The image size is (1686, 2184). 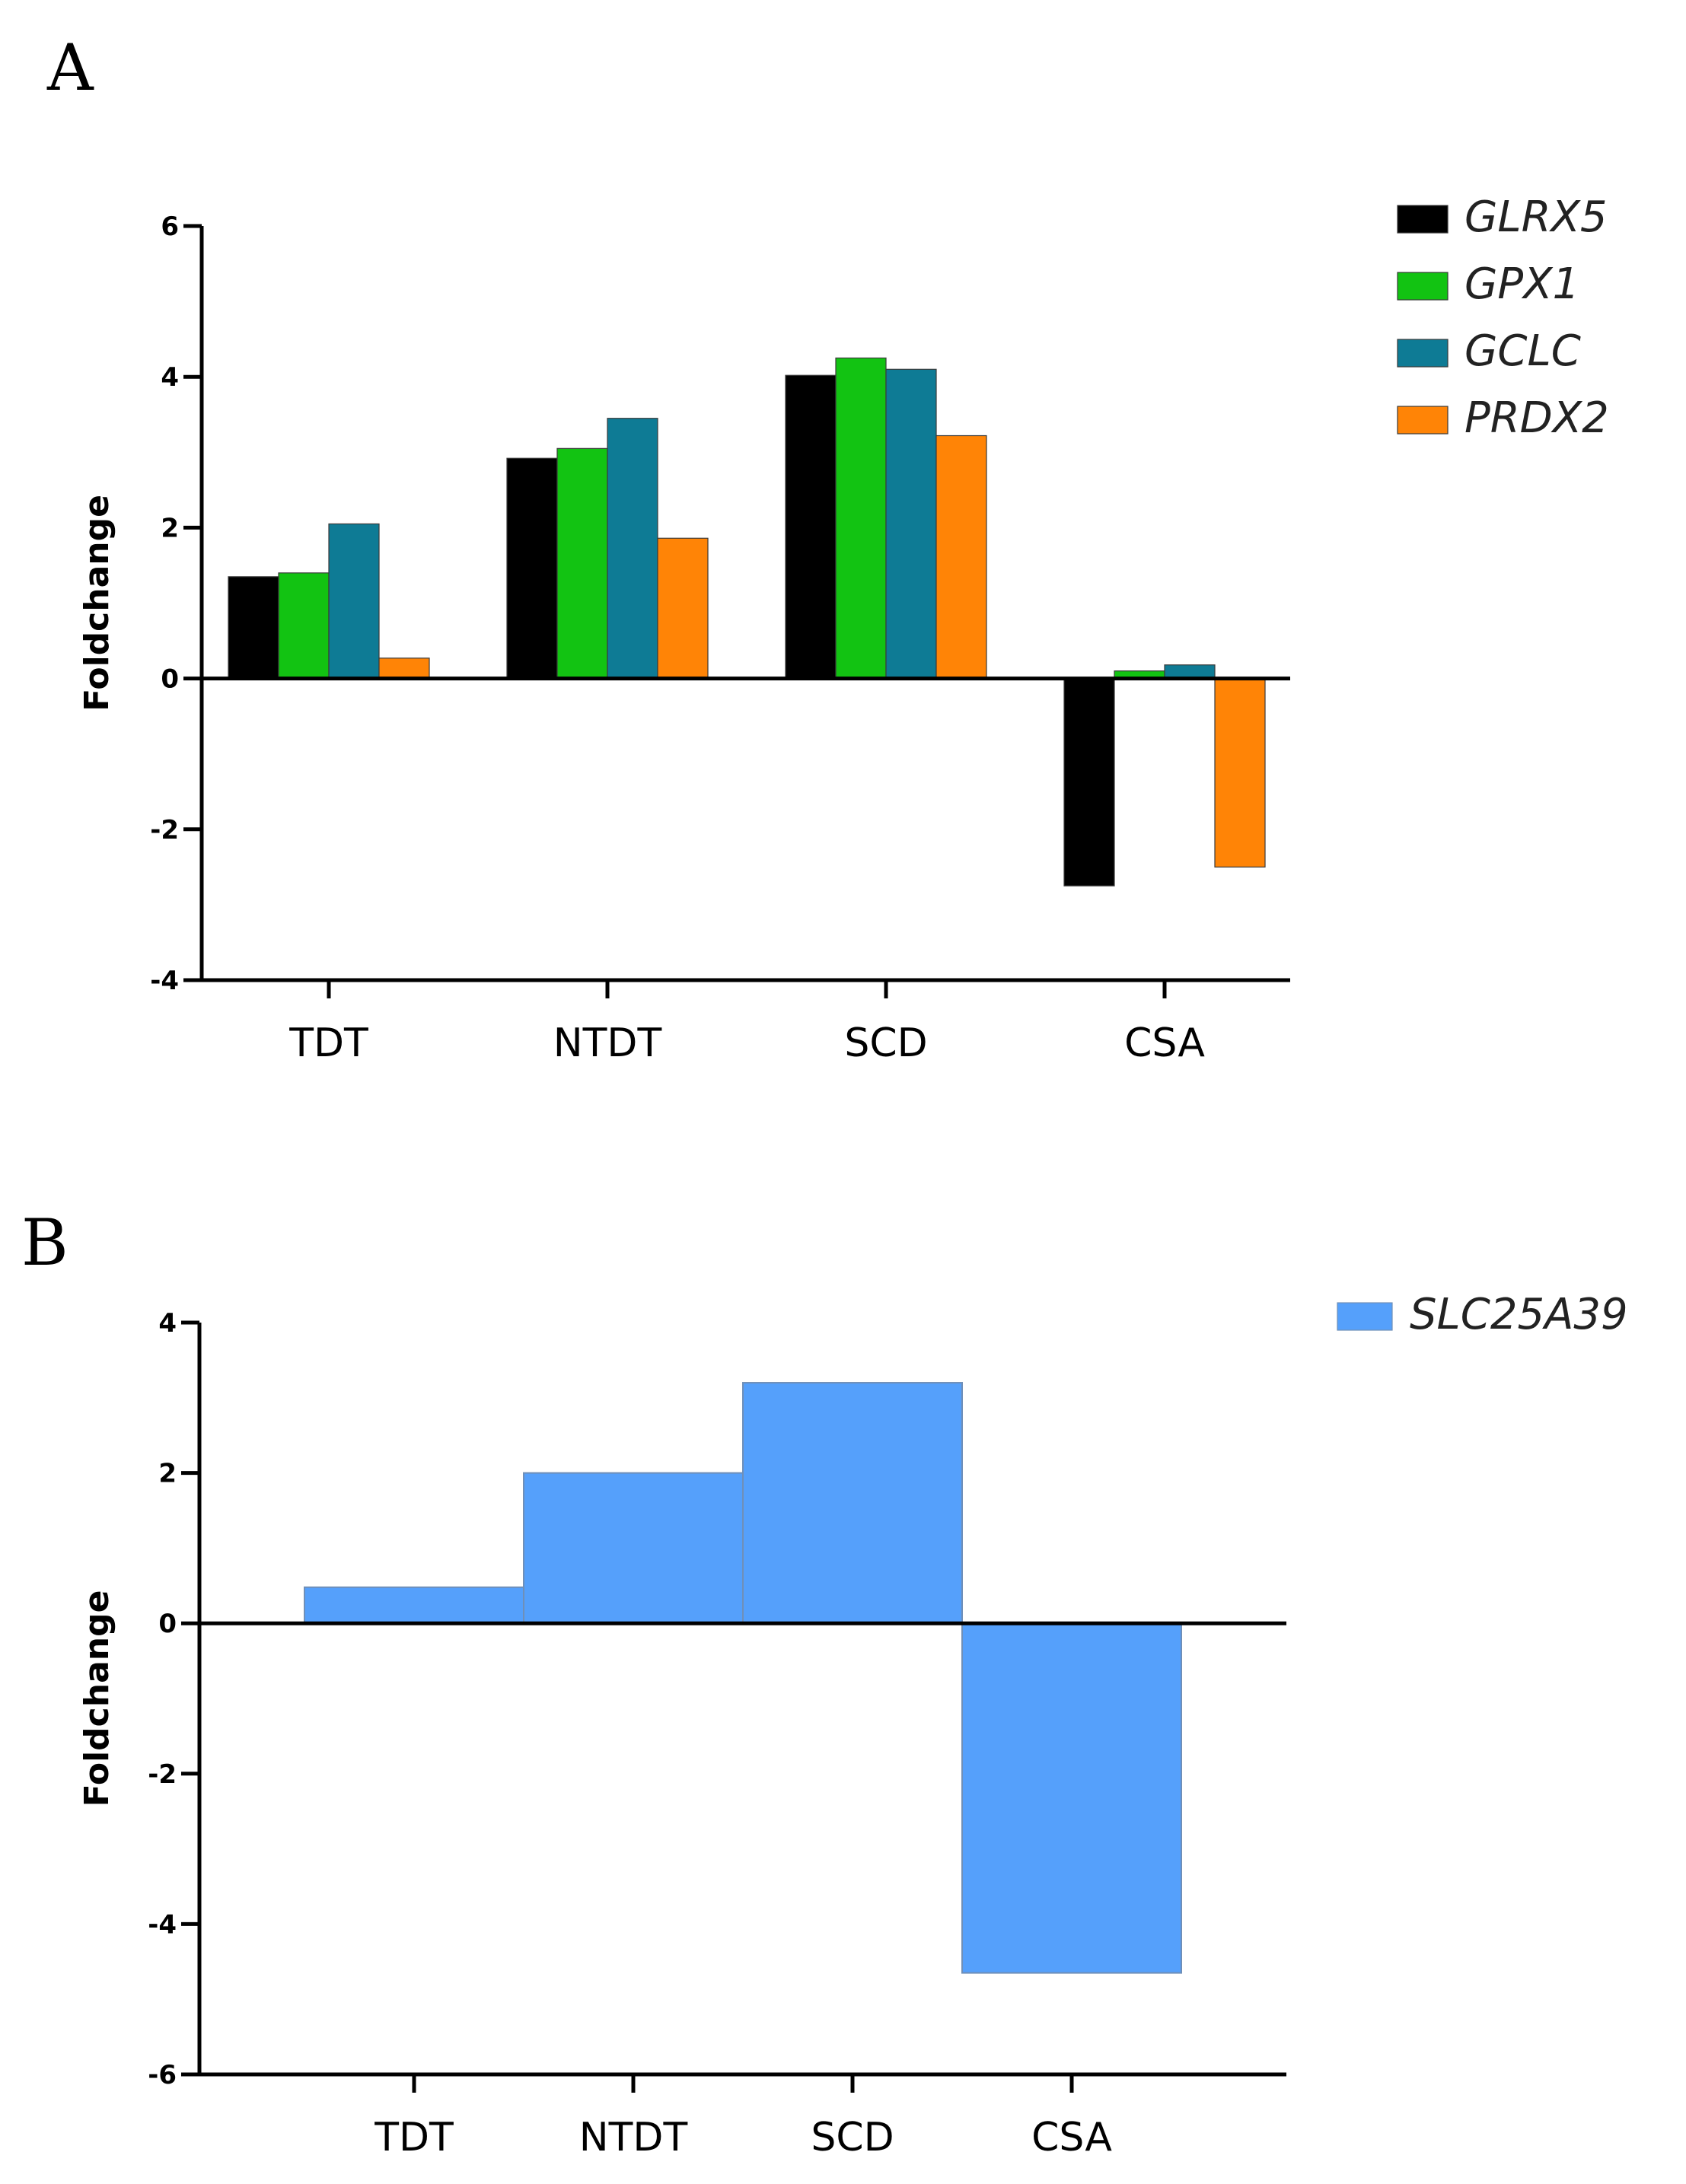 What do you see at coordinates (70, 67) in the screenshot?
I see `panel-letter: A` at bounding box center [70, 67].